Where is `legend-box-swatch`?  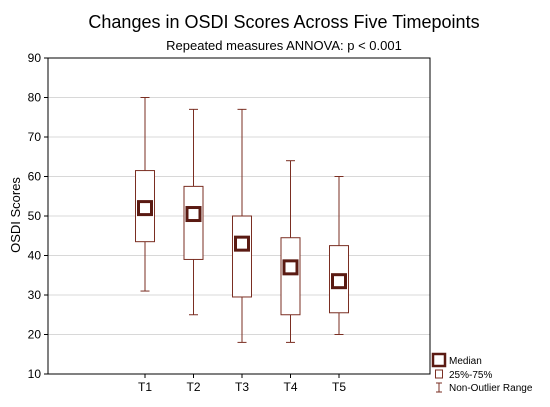 legend-box-swatch is located at coordinates (439, 374).